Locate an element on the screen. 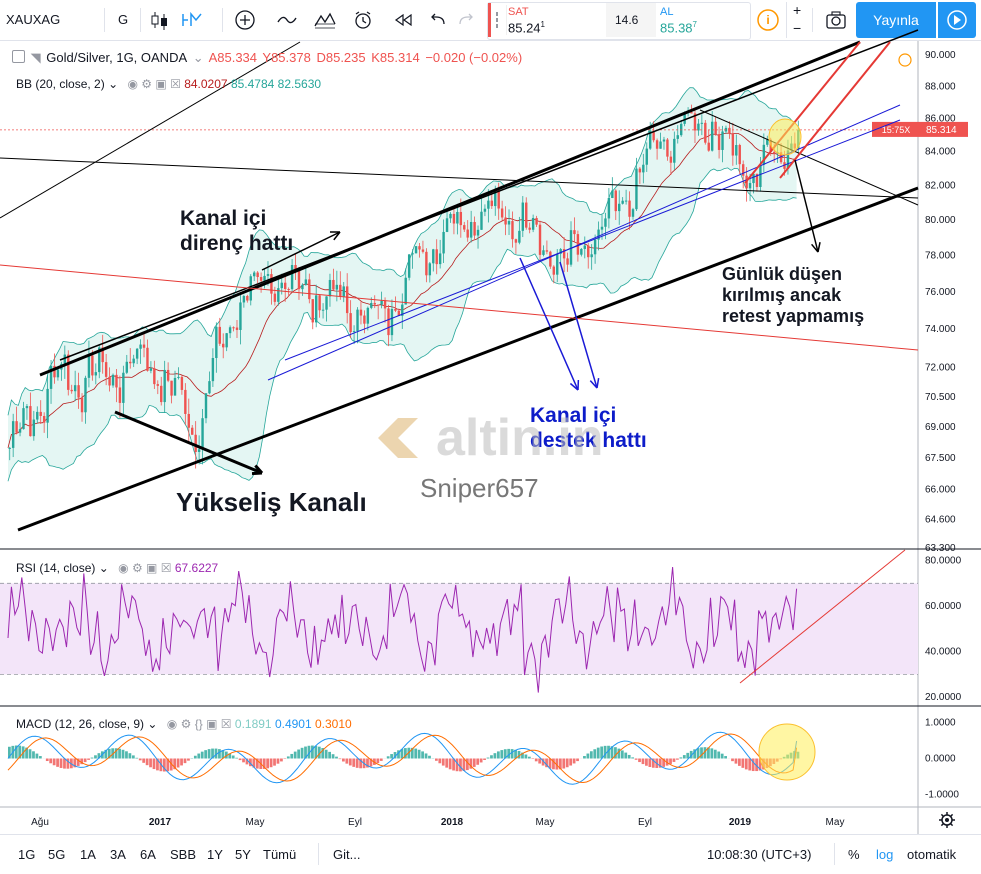 The width and height of the screenshot is (981, 874). auto-toggle: otomatik is located at coordinates (931, 854).